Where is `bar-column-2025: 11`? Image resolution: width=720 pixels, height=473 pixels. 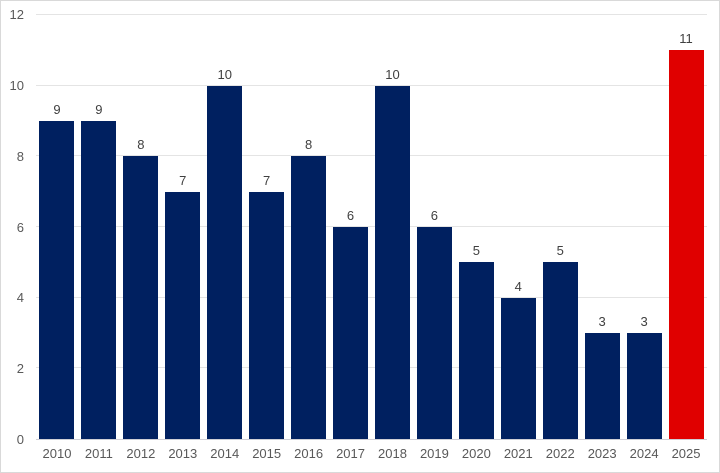
bar-column-2025: 11 is located at coordinates (686, 227).